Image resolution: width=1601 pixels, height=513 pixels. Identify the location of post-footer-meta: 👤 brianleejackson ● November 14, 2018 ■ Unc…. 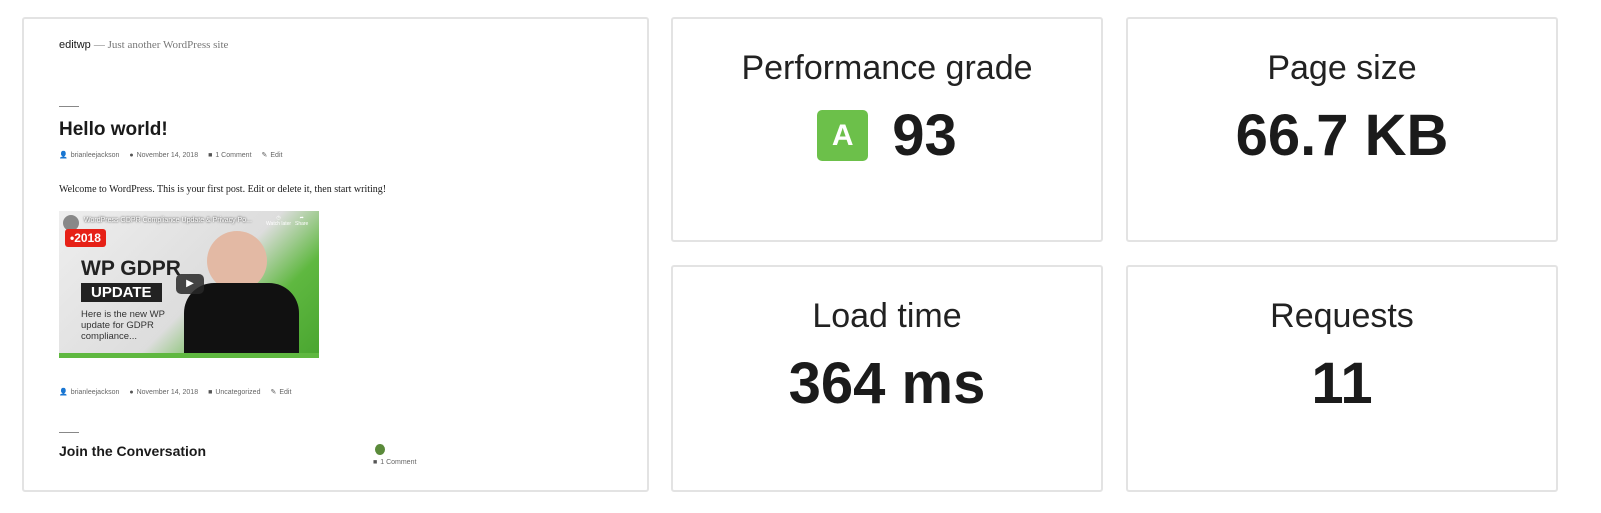
(175, 392).